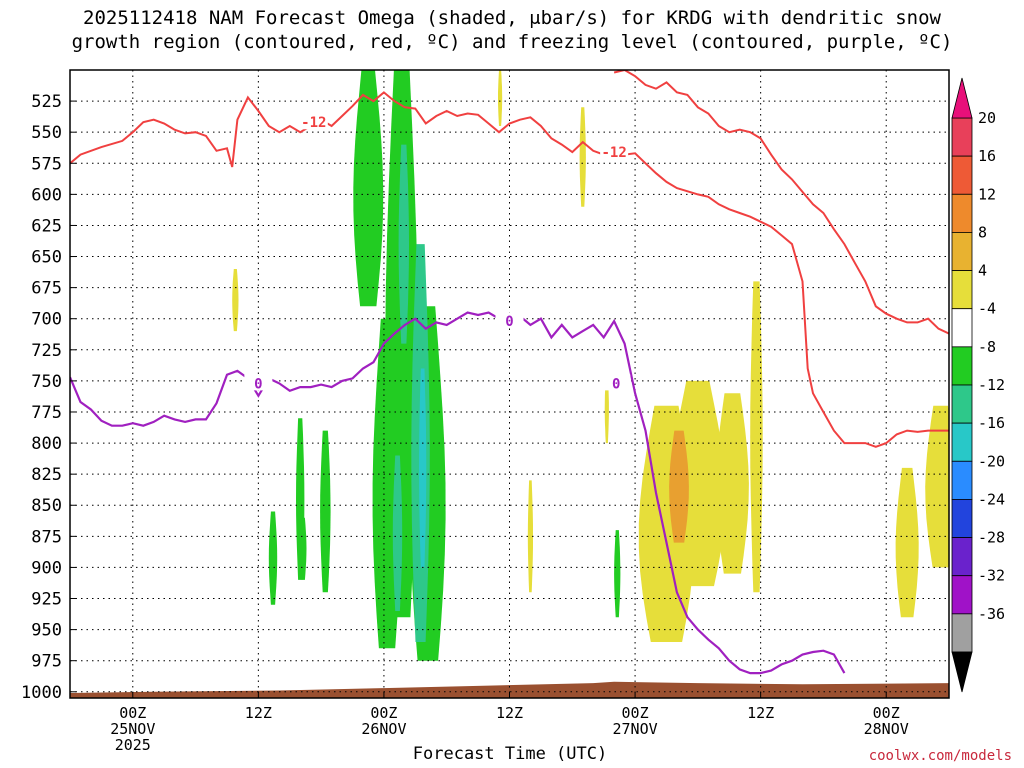 The height and width of the screenshot is (768, 1024). I want to click on x-tick-label: 2025, so click(133, 745).